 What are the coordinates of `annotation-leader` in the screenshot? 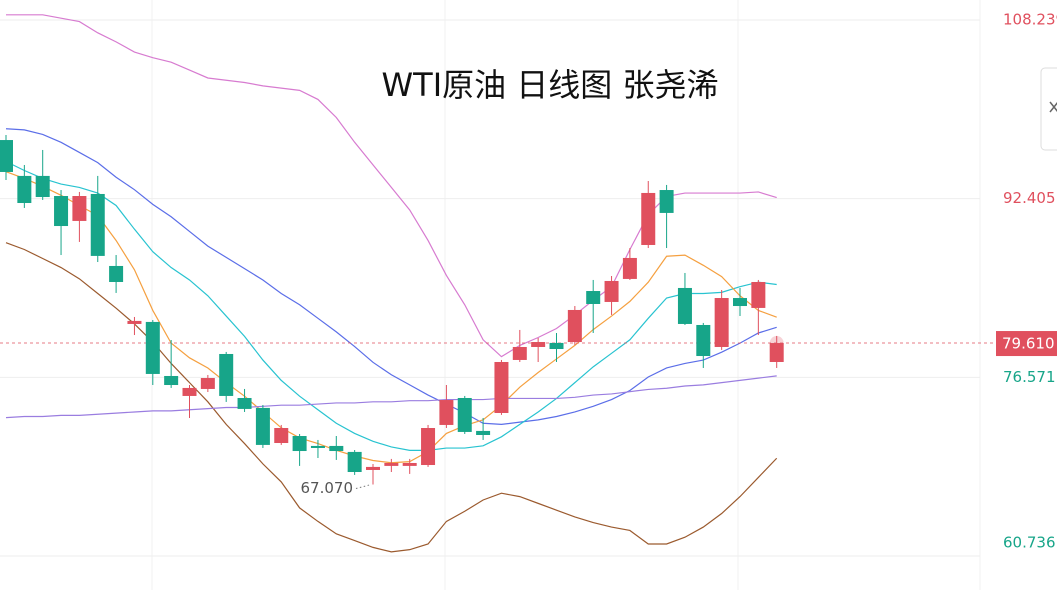 It's located at (363, 487).